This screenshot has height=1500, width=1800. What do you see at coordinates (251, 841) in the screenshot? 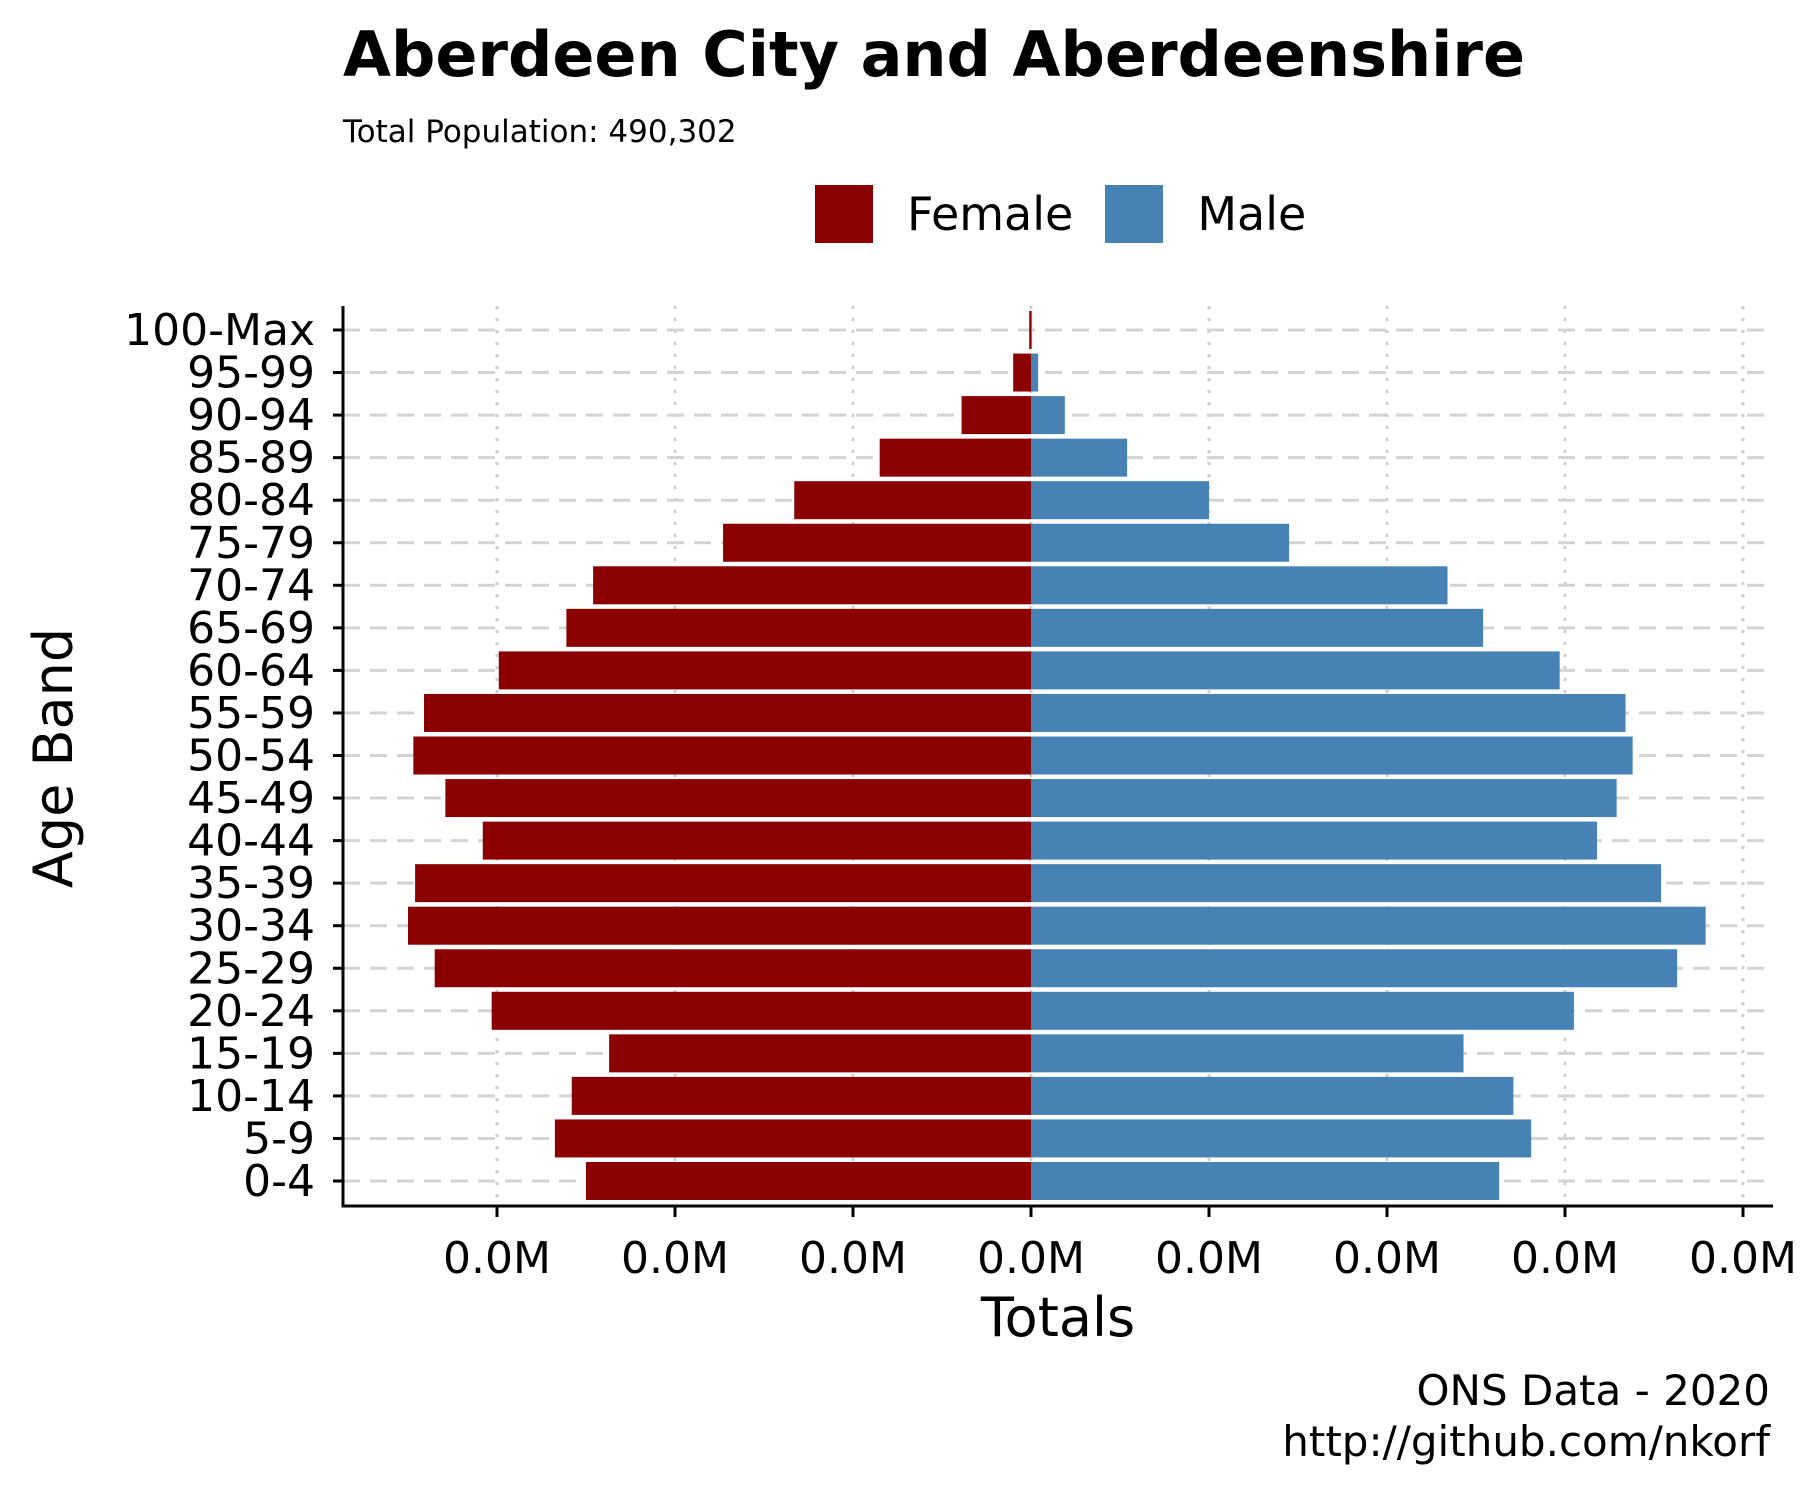
I see `y-tick-label: 40-44` at bounding box center [251, 841].